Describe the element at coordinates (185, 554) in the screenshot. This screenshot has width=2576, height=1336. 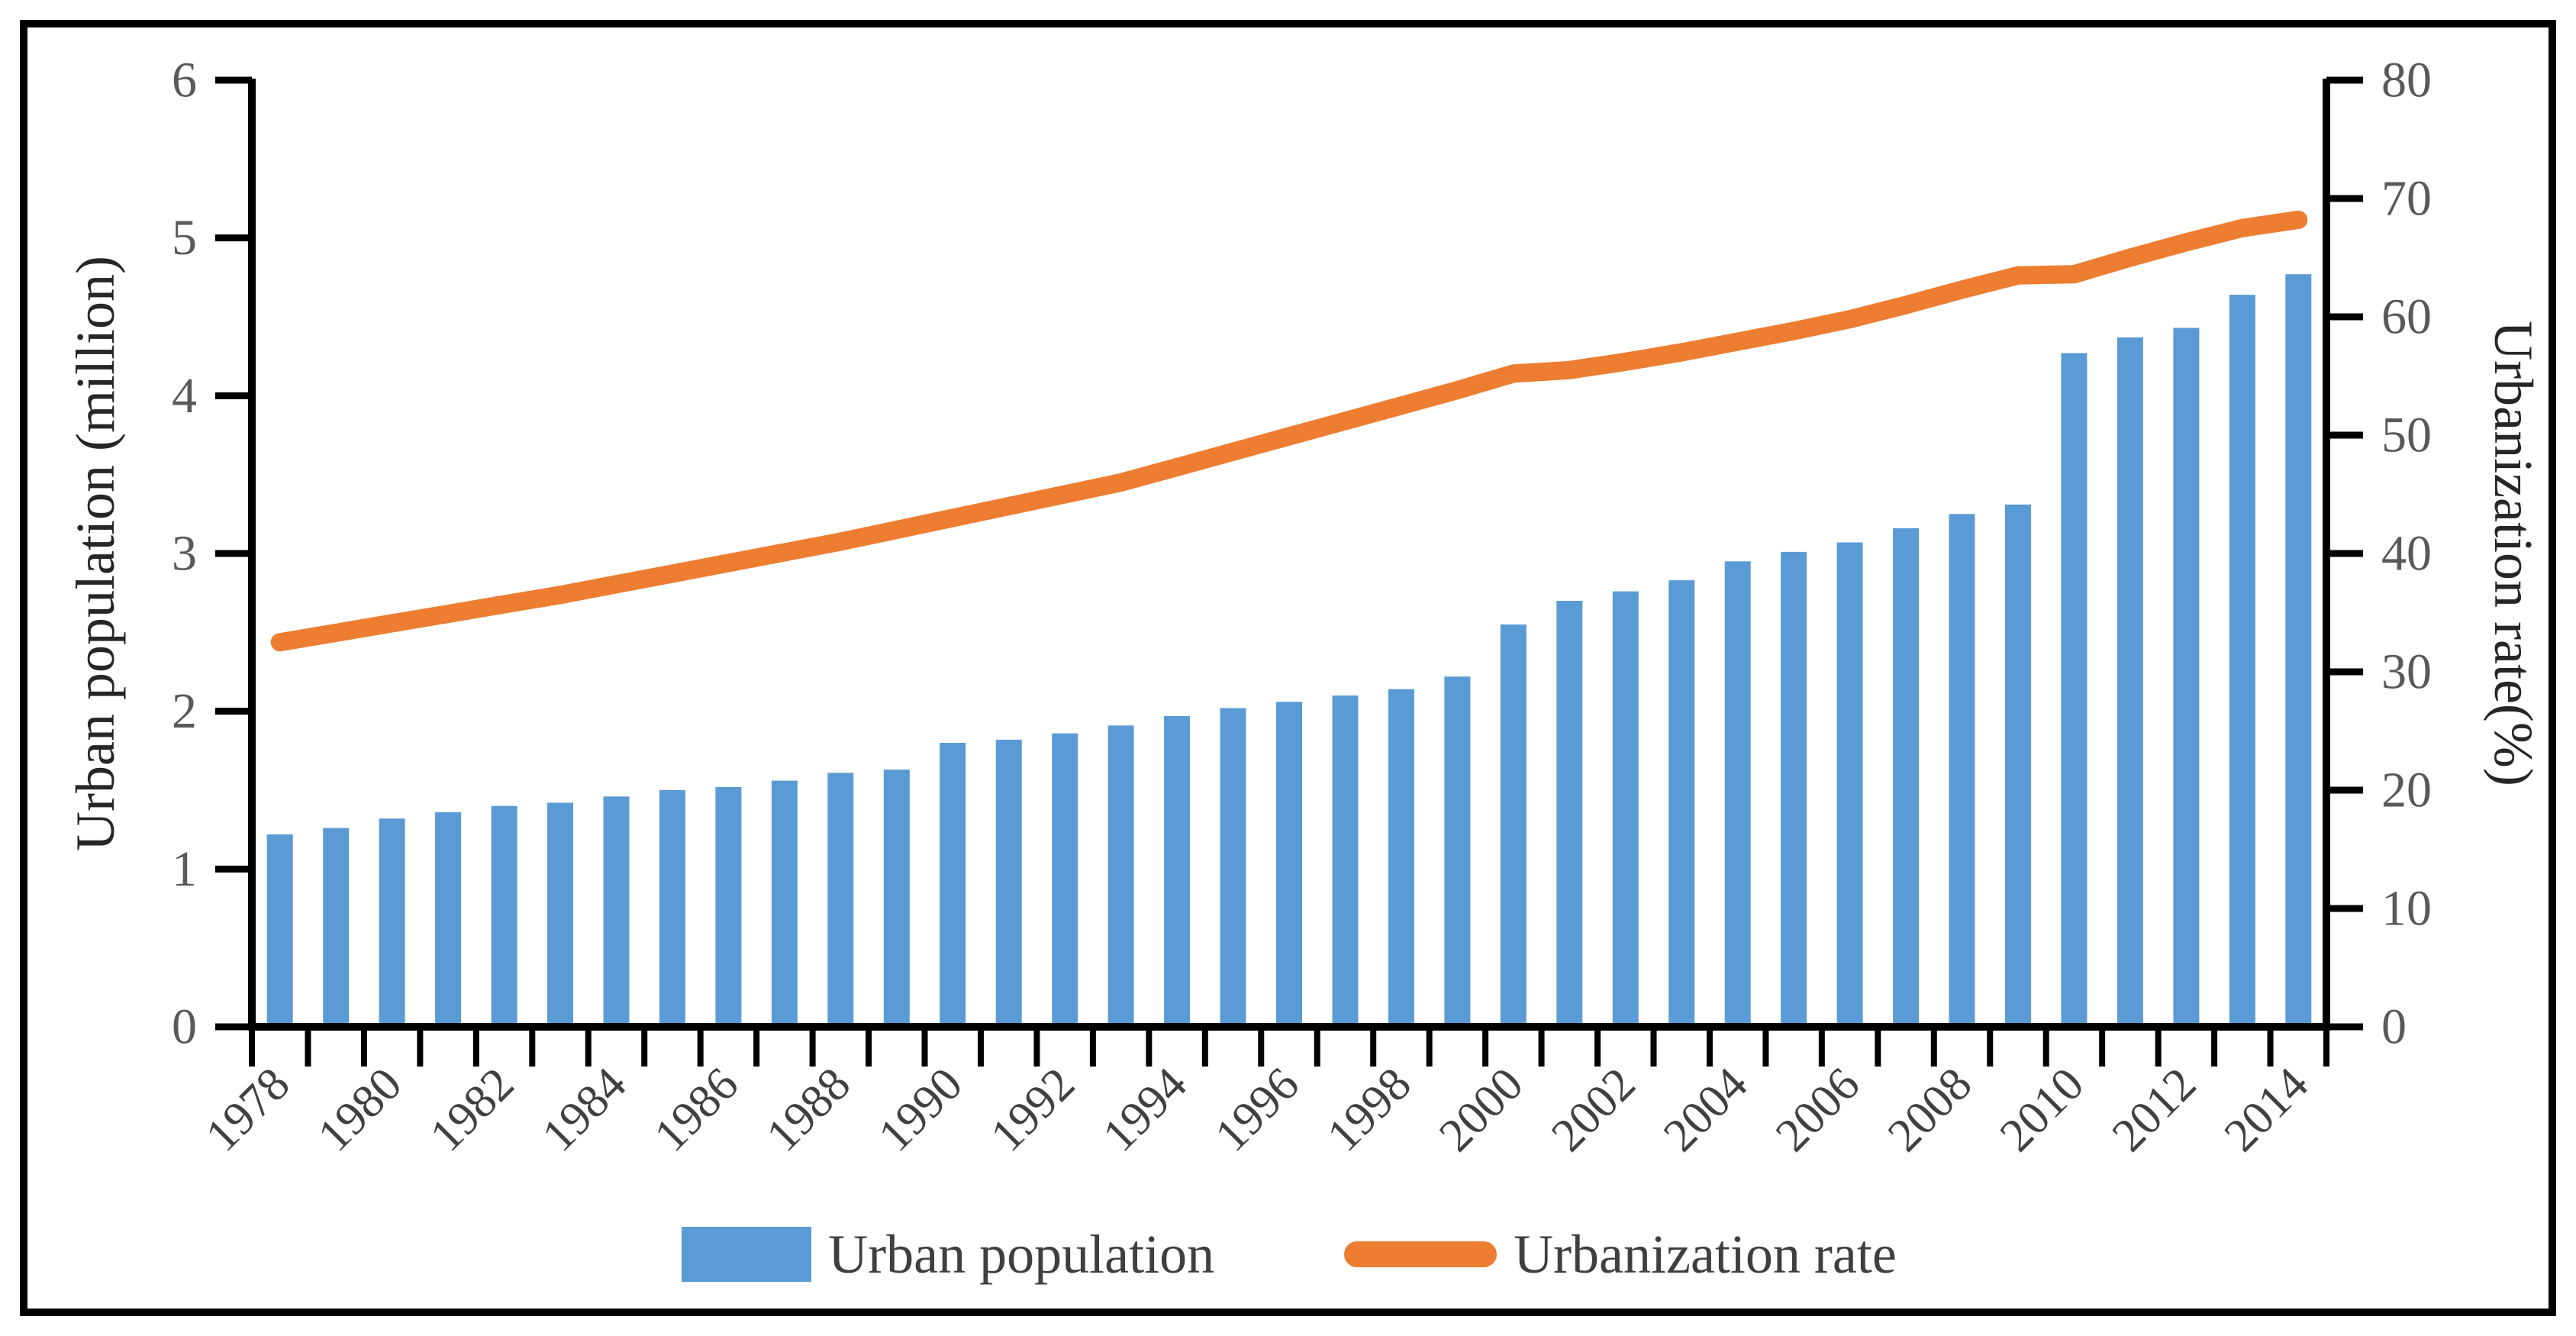
I see `left-axis-tick-label: 3` at that location.